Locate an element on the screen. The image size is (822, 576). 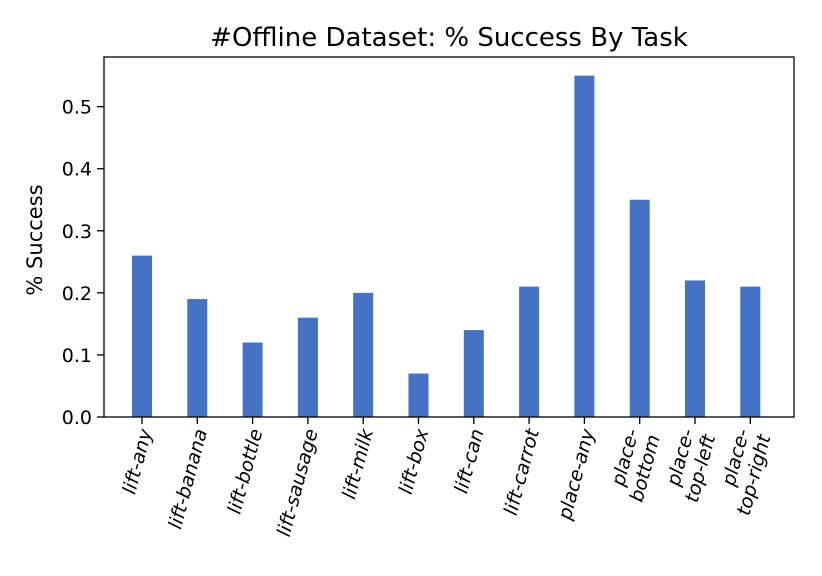
bar-place-top-right is located at coordinates (750, 351).